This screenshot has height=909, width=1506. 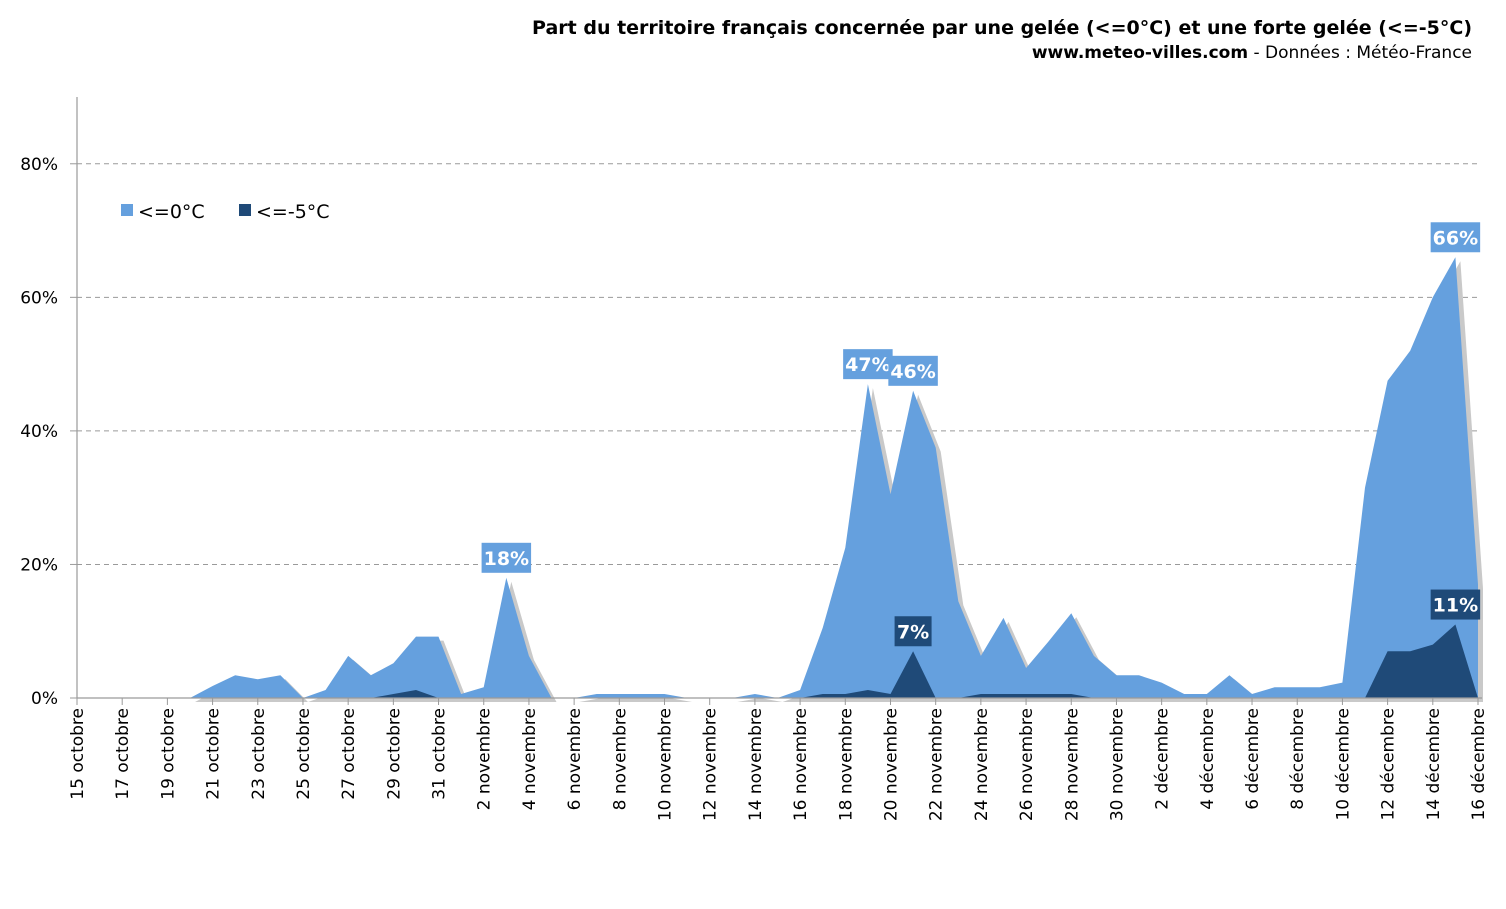 I want to click on callout-label: 46%, so click(x=912, y=372).